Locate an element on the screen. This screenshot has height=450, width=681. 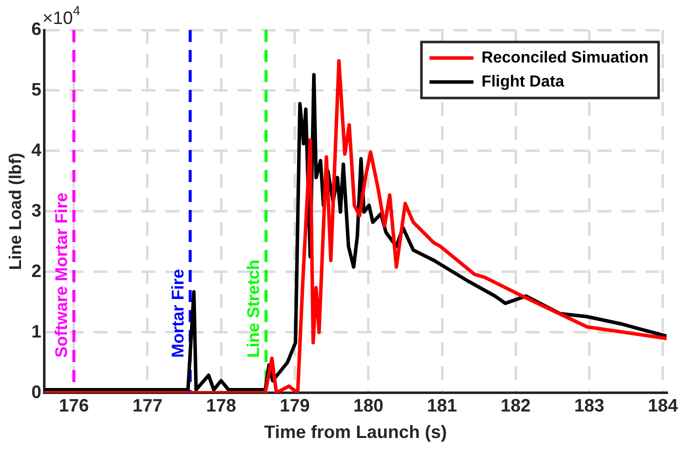
legend-label: Reconciled Simuation is located at coordinates (565, 57).